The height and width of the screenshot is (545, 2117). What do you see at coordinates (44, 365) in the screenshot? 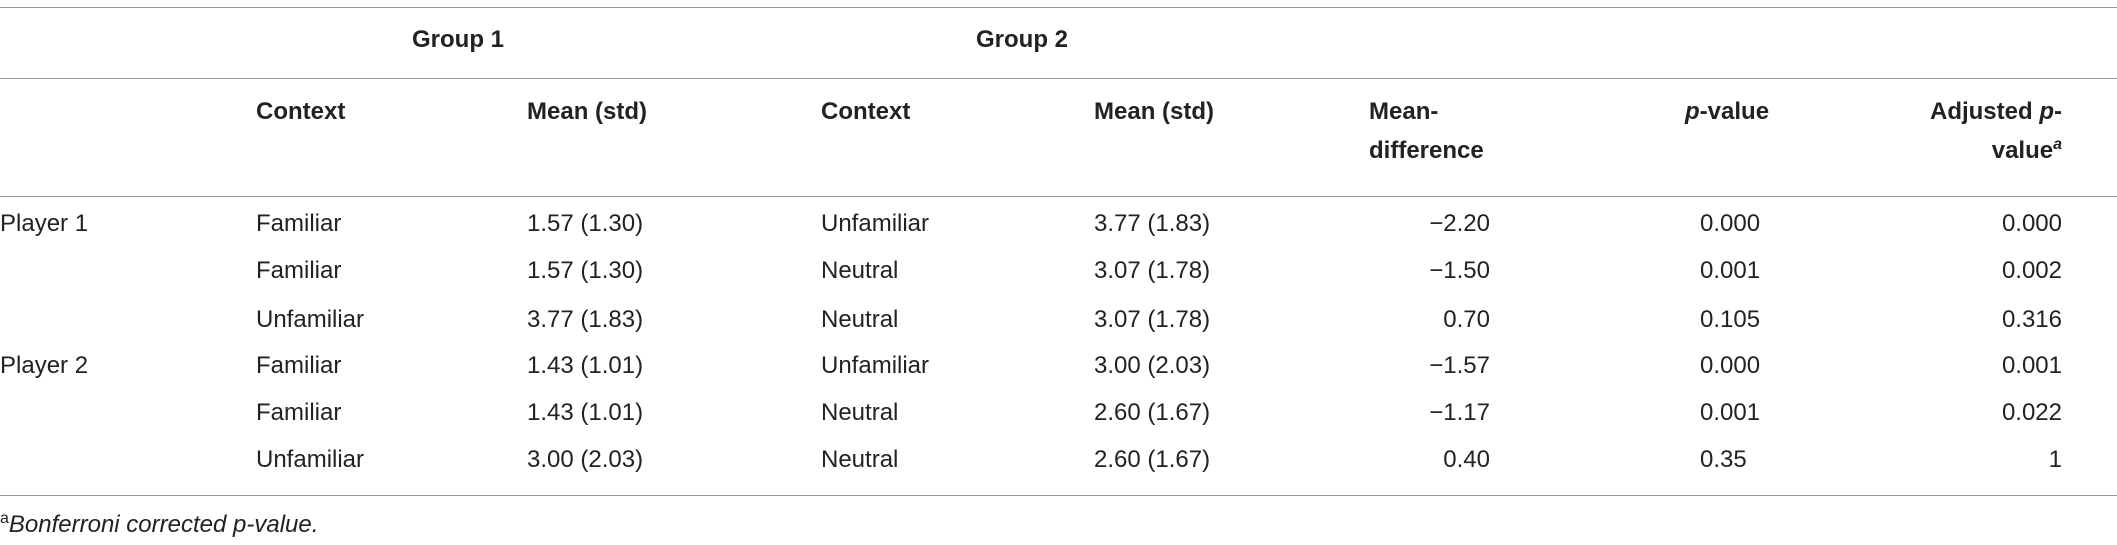
I see `row-label: Player 2` at bounding box center [44, 365].